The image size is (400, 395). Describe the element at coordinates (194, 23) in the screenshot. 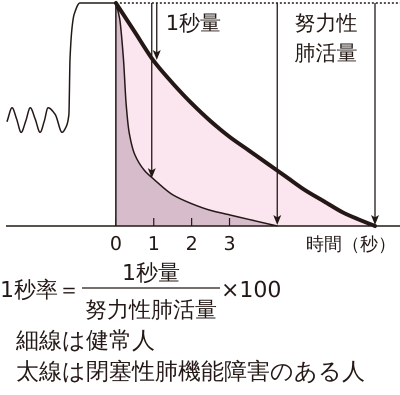

I see `annotation: 1秒量` at that location.